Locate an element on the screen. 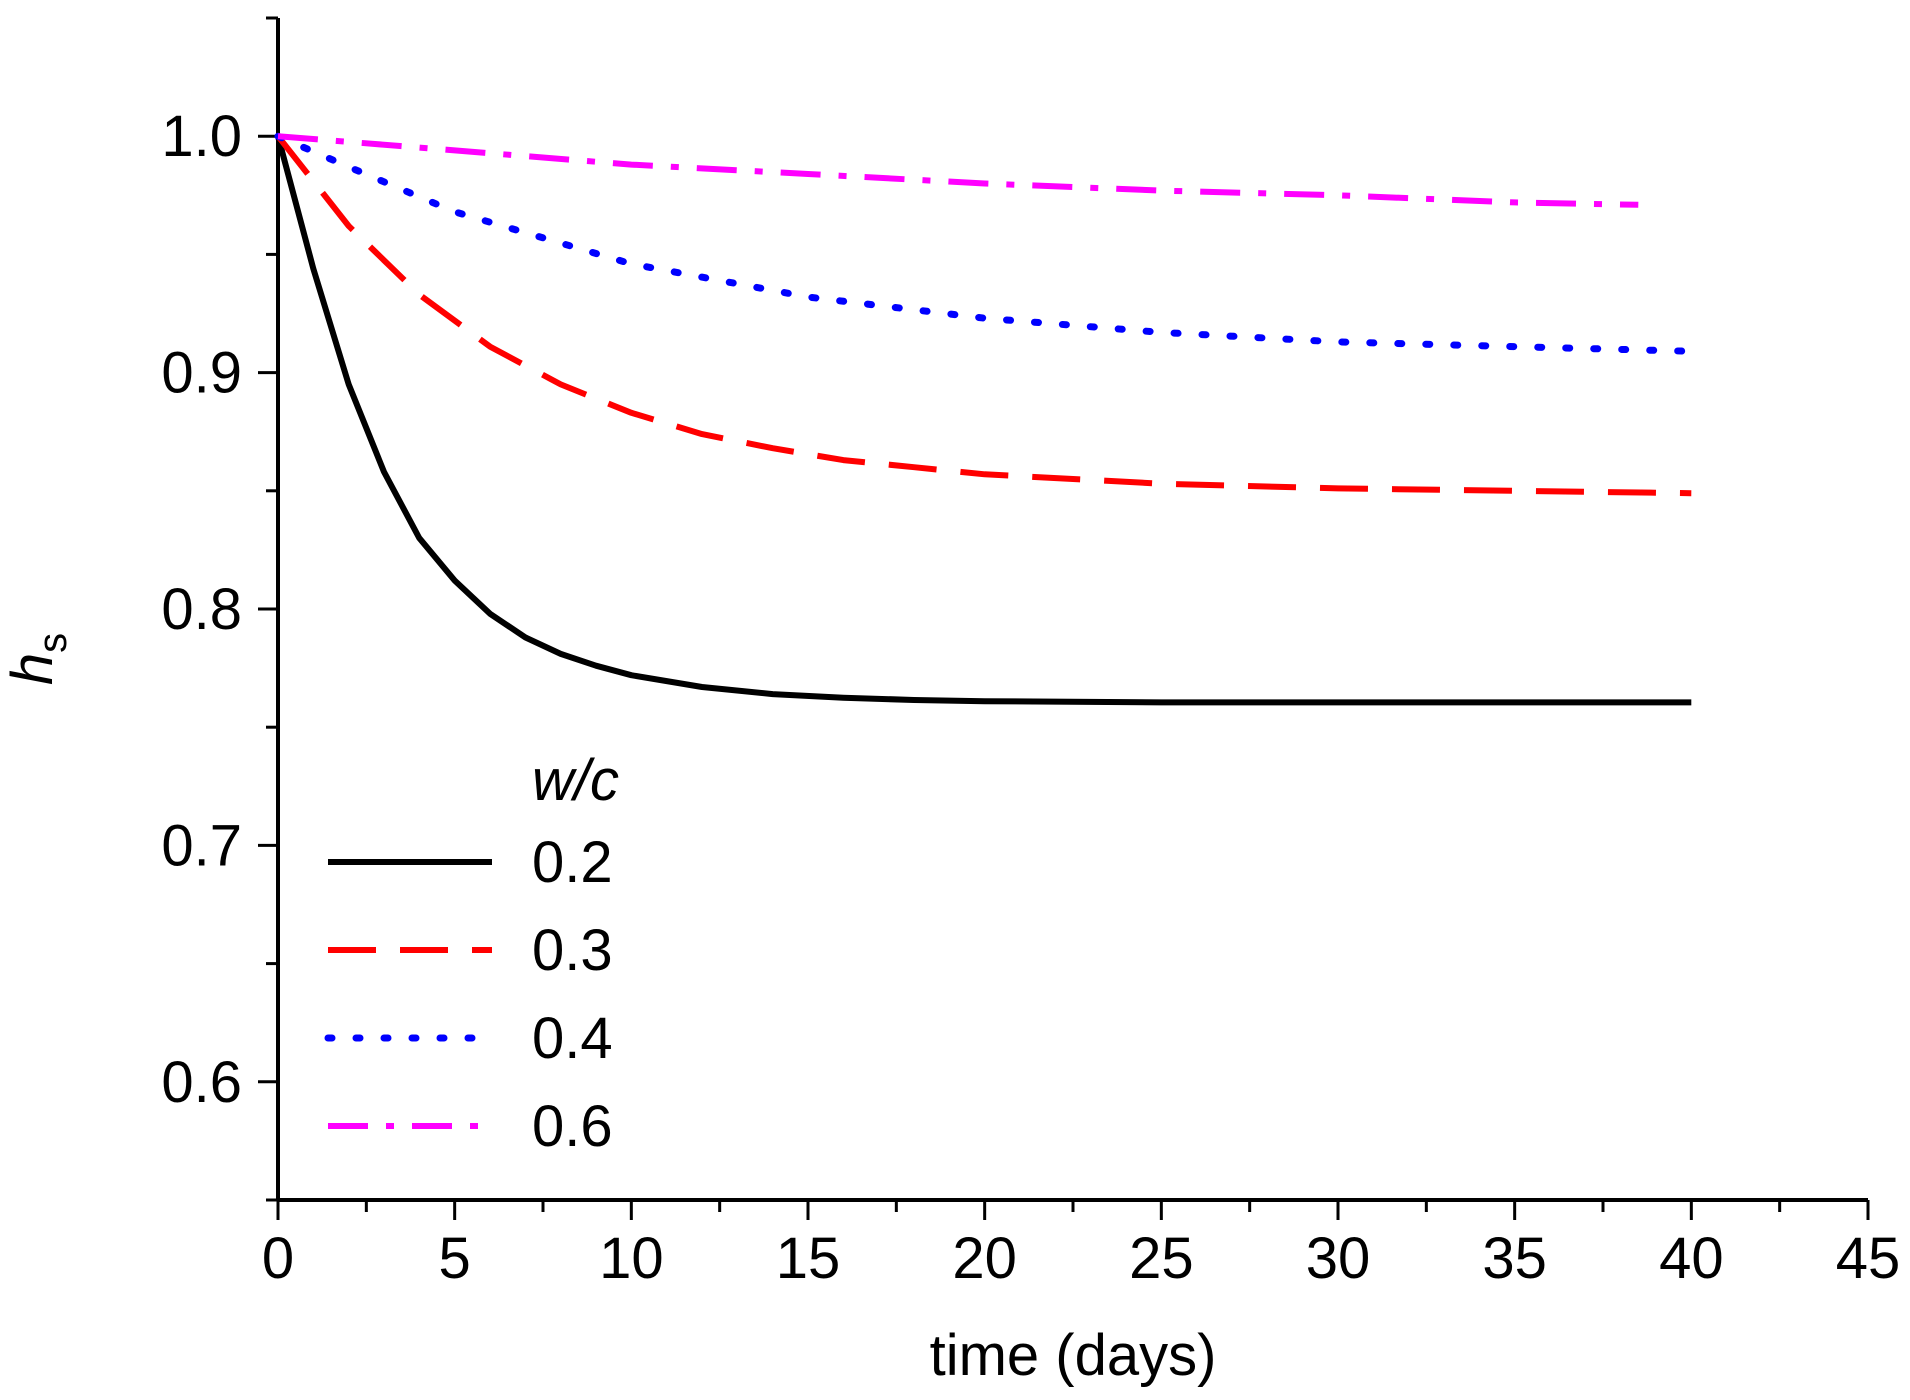 This screenshot has width=1910, height=1400. x-tick-label: 15 is located at coordinates (808, 1258).